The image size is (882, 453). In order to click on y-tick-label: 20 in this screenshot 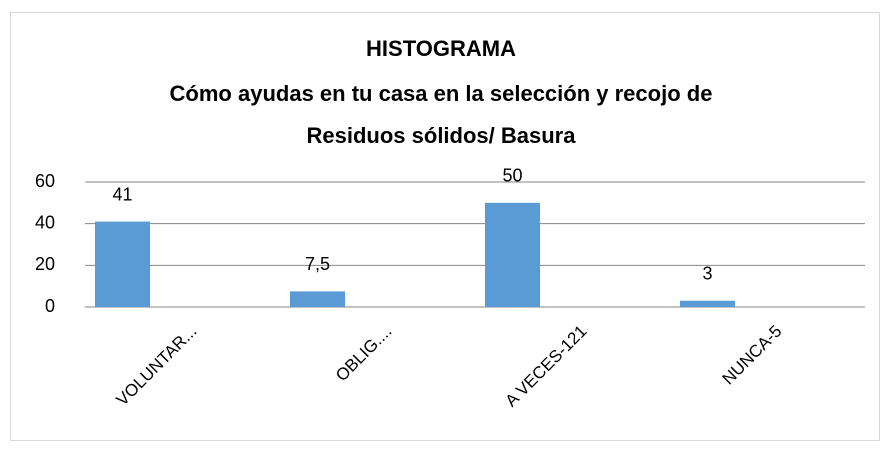, I will do `click(45, 264)`.